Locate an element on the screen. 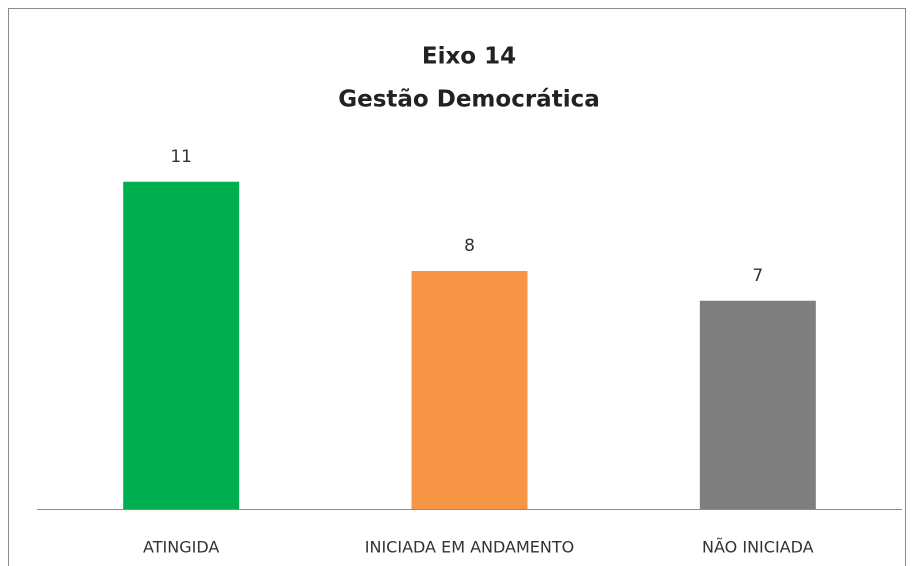 The image size is (916, 566). x-tick-label: ATINGIDA is located at coordinates (181, 547).